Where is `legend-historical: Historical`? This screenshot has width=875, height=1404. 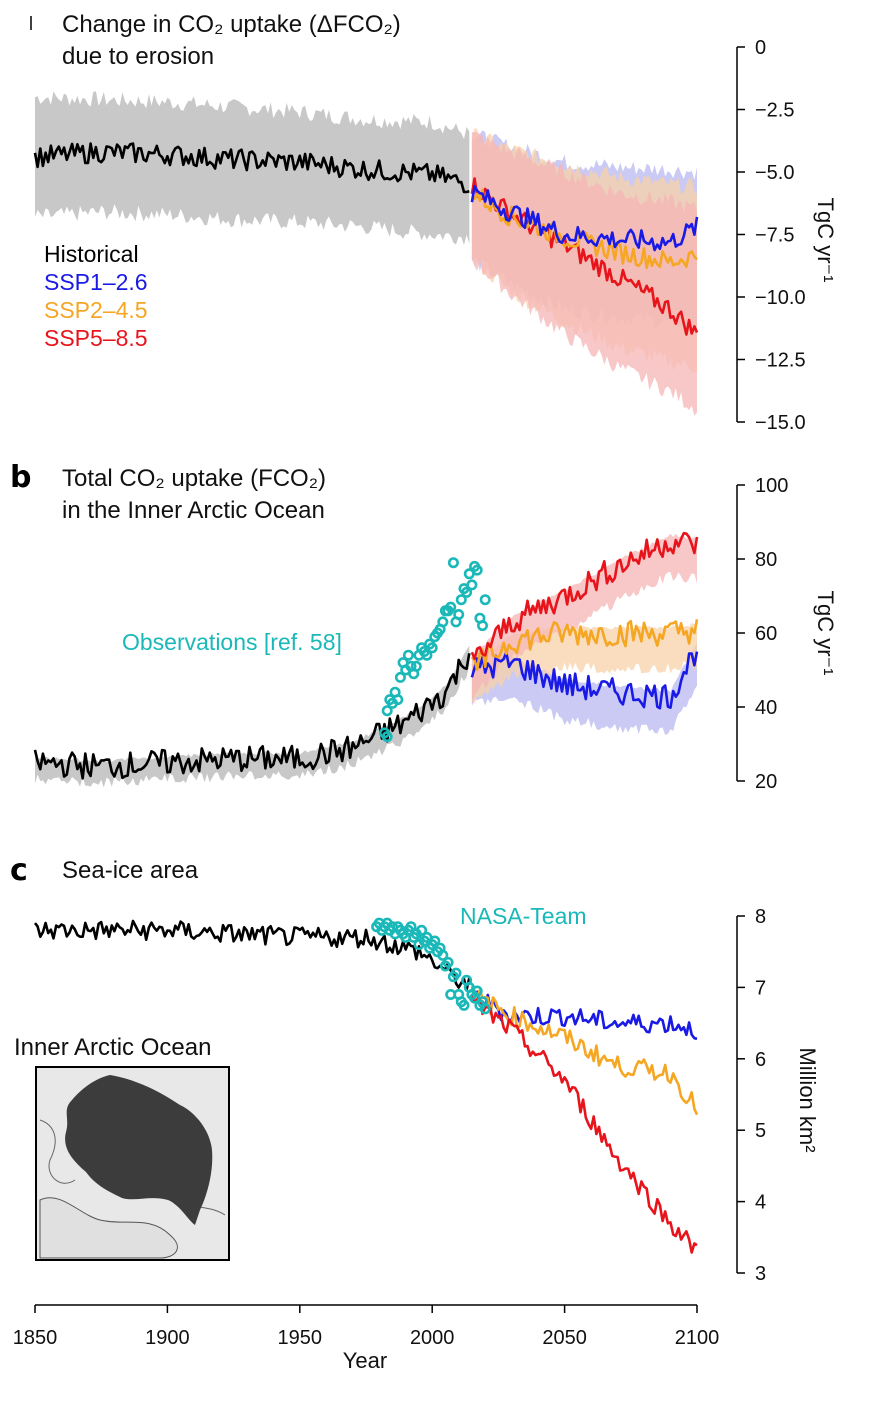
legend-historical: Historical is located at coordinates (91, 254).